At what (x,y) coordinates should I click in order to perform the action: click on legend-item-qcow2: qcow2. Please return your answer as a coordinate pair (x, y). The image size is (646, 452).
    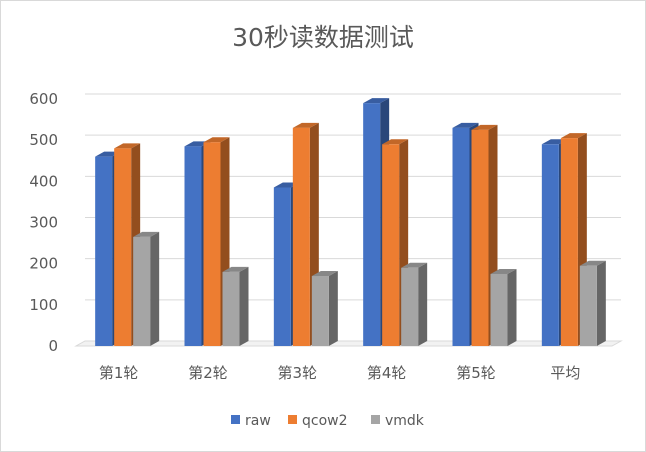
    Looking at the image, I should click on (318, 421).